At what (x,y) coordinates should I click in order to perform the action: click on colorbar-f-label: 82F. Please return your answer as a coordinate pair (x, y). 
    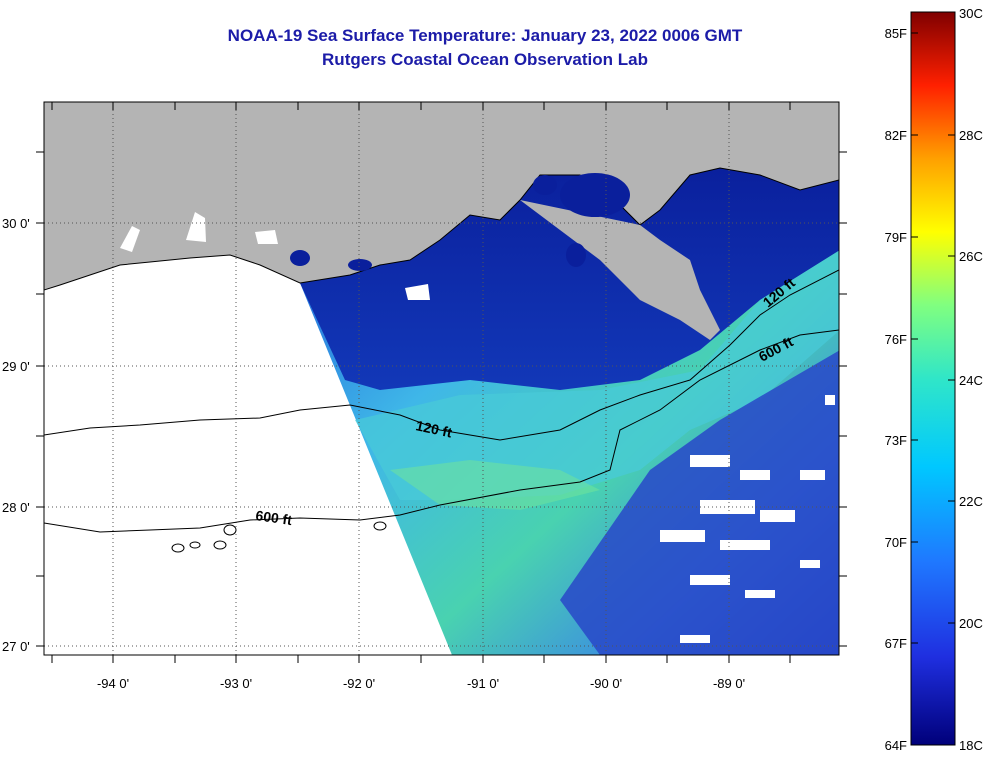
    Looking at the image, I should click on (896, 135).